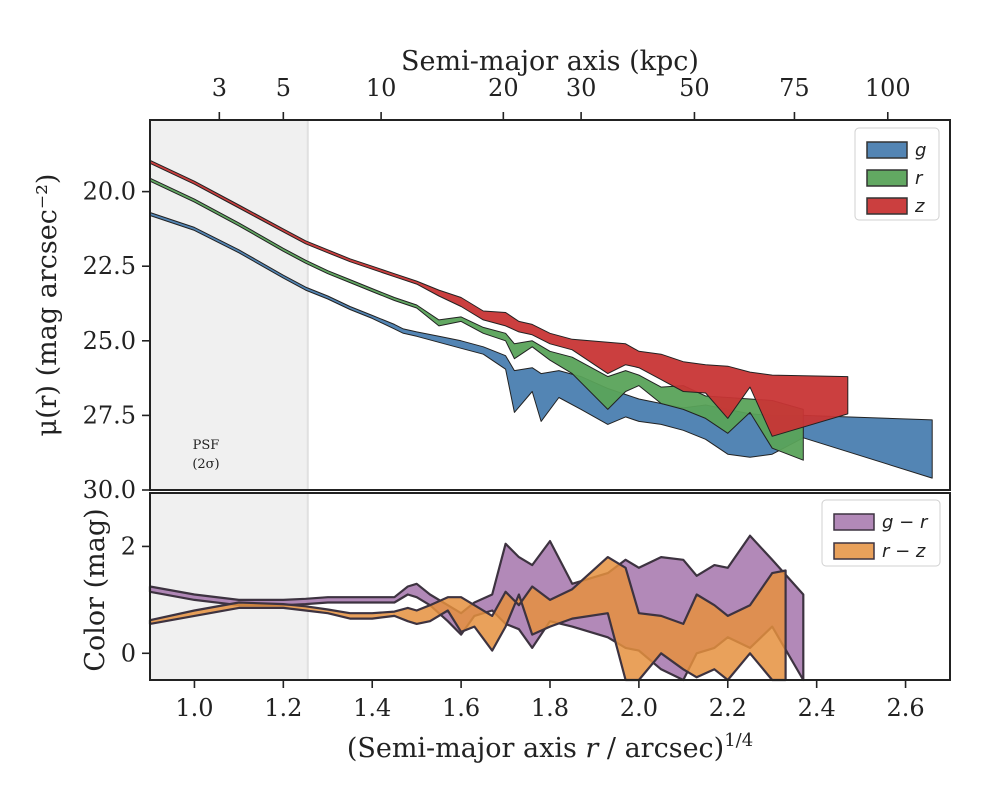 This screenshot has width=1000, height=800. What do you see at coordinates (461, 708) in the screenshot?
I see `bottom-x-tick-label: 1.6` at bounding box center [461, 708].